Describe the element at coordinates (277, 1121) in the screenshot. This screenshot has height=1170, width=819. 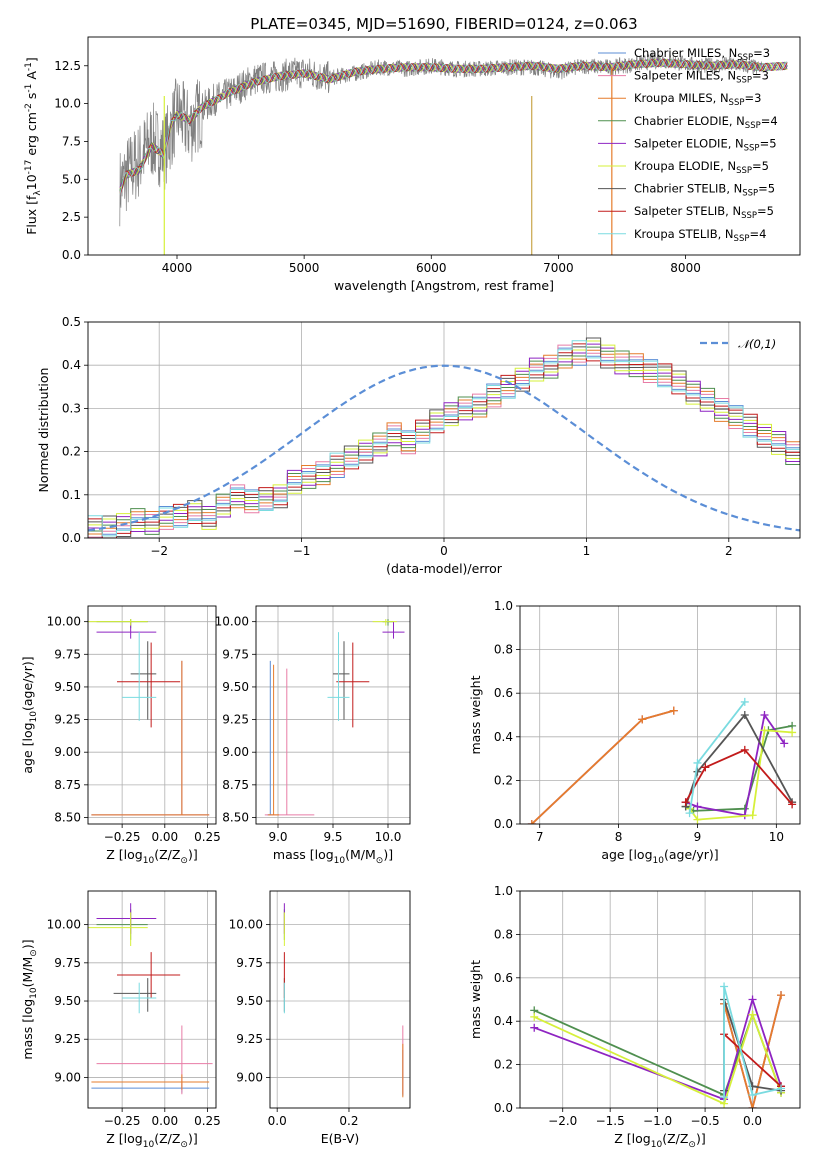
I see `x-tick-label: 0.0` at that location.